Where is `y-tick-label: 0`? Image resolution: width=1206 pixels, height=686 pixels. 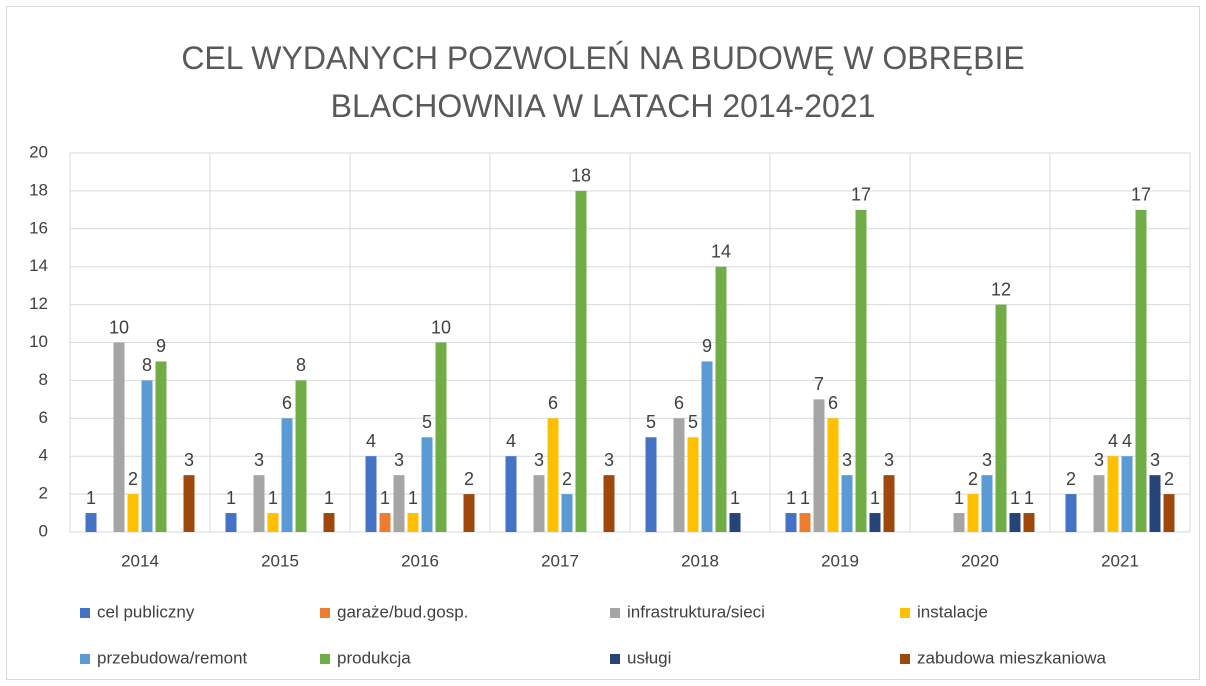 y-tick-label: 0 is located at coordinates (43, 530).